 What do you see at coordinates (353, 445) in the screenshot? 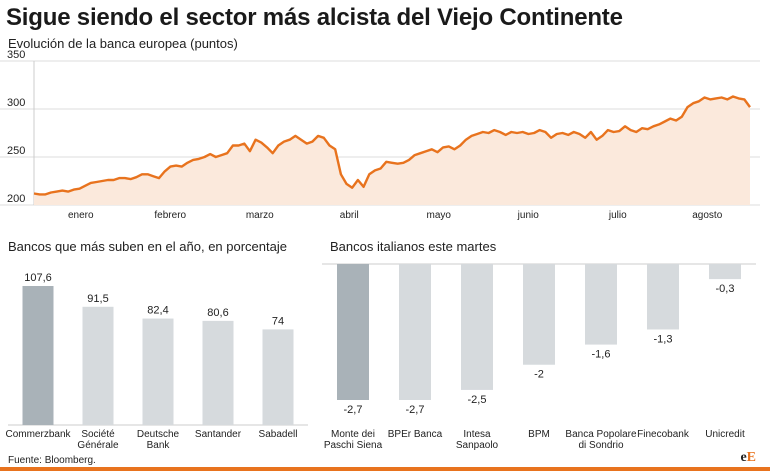
I see `category-label: Paschi Siena` at bounding box center [353, 445].